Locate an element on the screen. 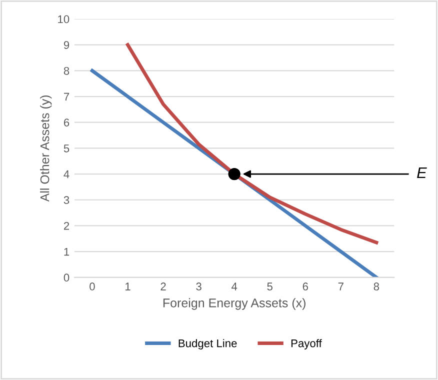 The image size is (438, 380). y-tick-label: 7 is located at coordinates (67, 96).